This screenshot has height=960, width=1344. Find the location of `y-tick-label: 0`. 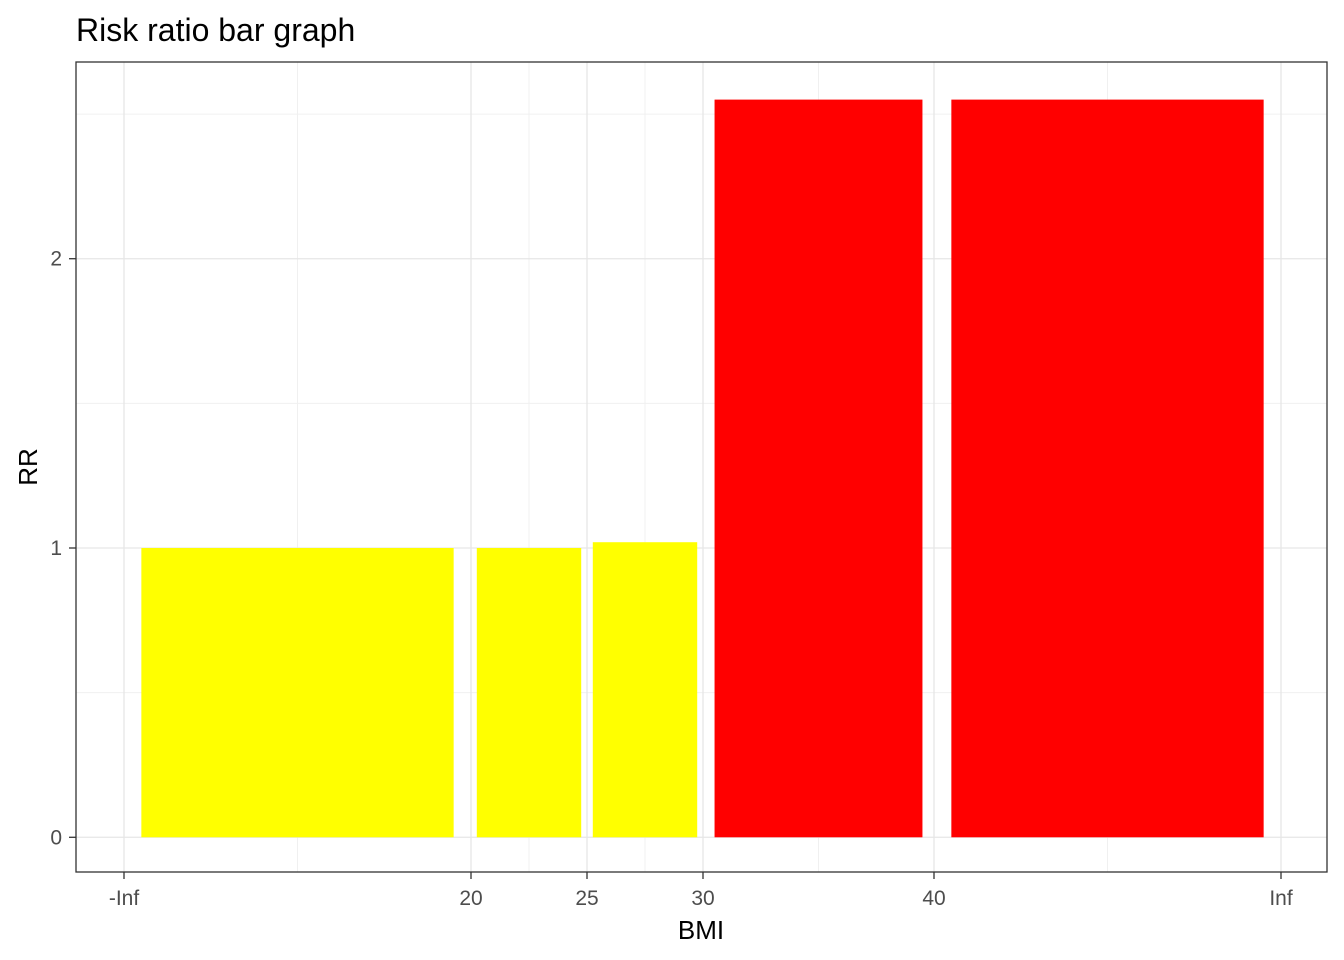

y-tick-label: 0 is located at coordinates (56, 837).